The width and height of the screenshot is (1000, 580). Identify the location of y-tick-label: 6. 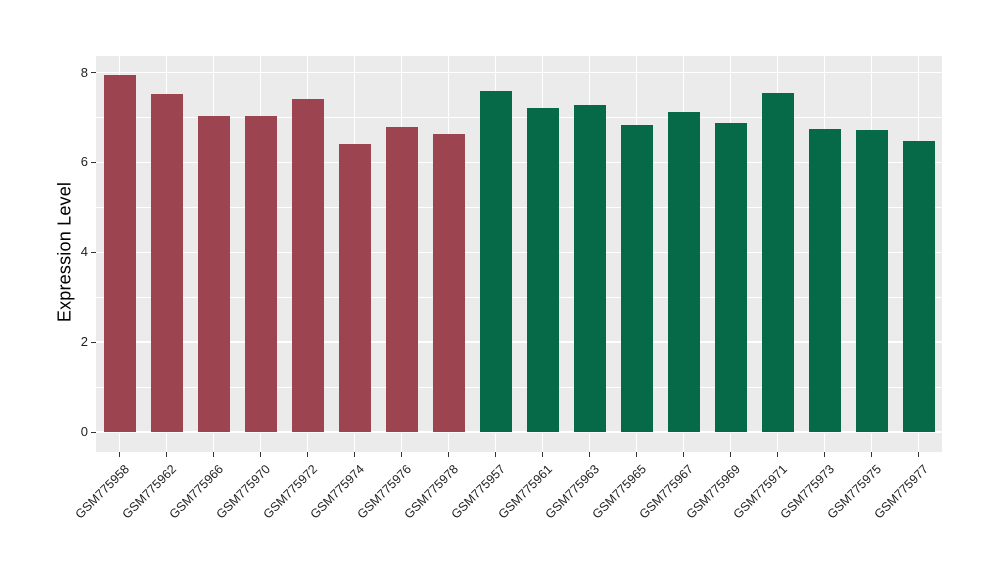
(84, 162).